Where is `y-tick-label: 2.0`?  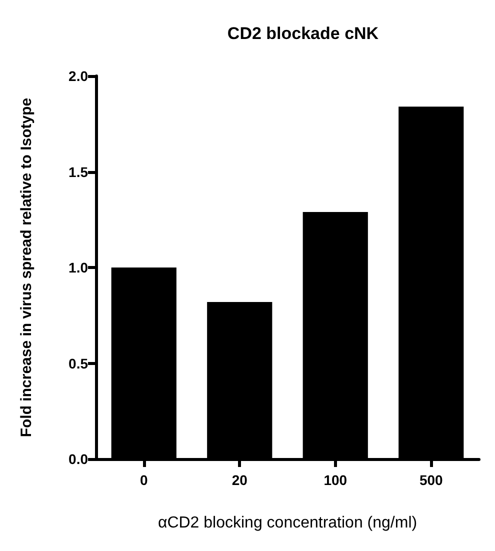
y-tick-label: 2.0 is located at coordinates (78, 76).